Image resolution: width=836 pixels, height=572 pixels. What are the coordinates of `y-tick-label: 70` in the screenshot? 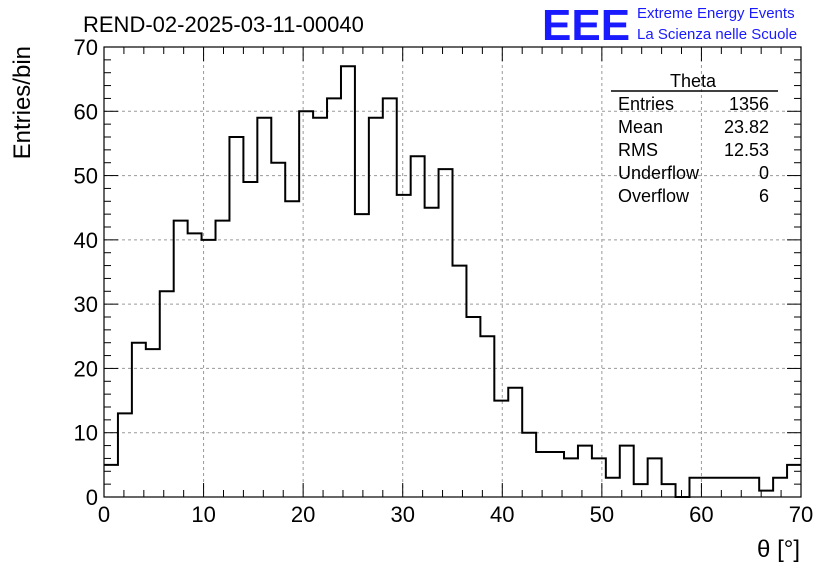 It's located at (86, 47).